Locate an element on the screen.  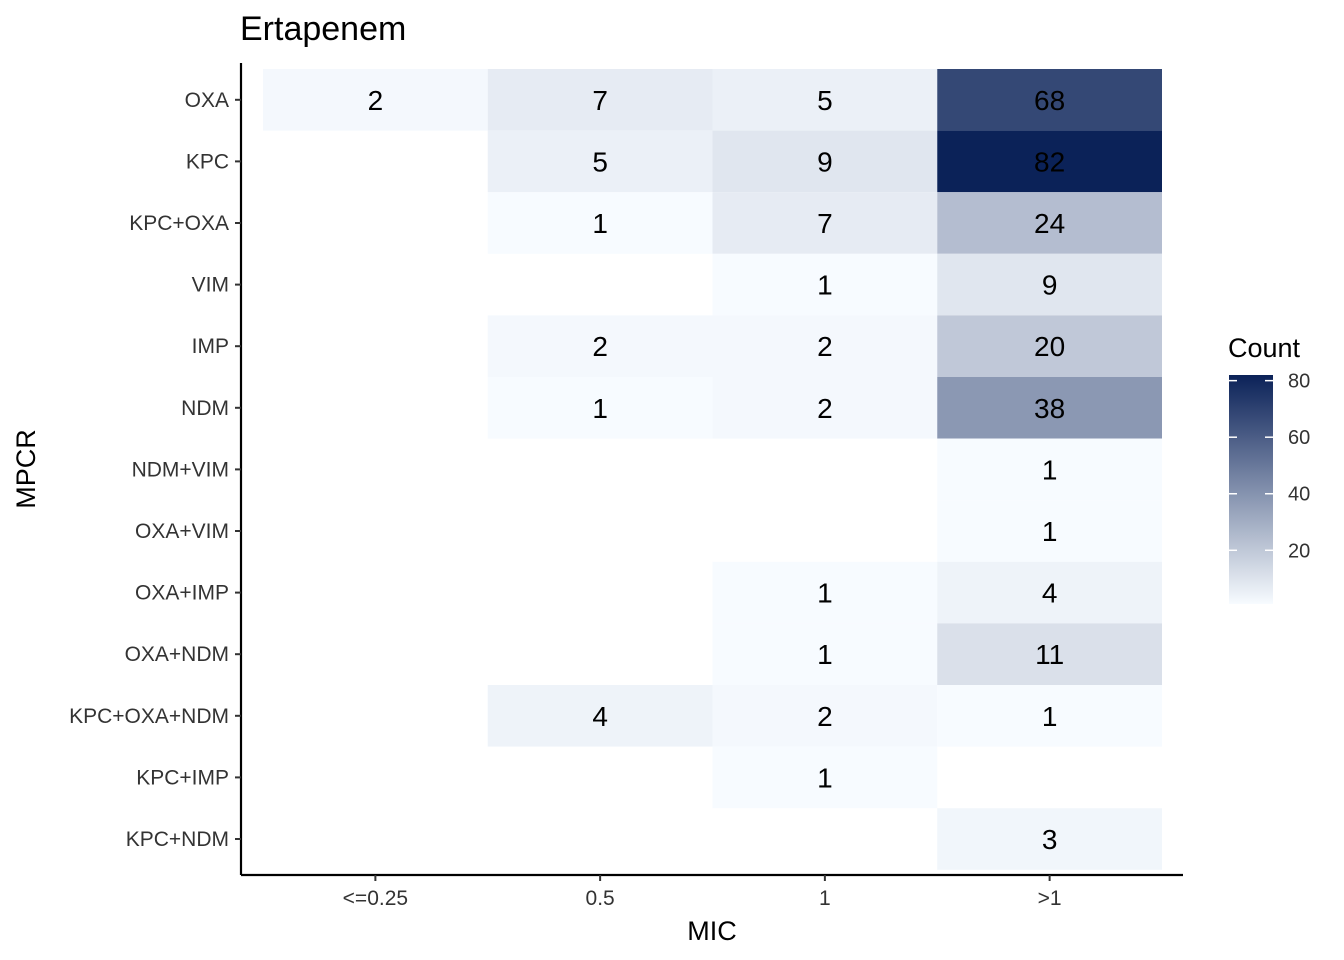
chart-title: Ertapenem is located at coordinates (323, 29).